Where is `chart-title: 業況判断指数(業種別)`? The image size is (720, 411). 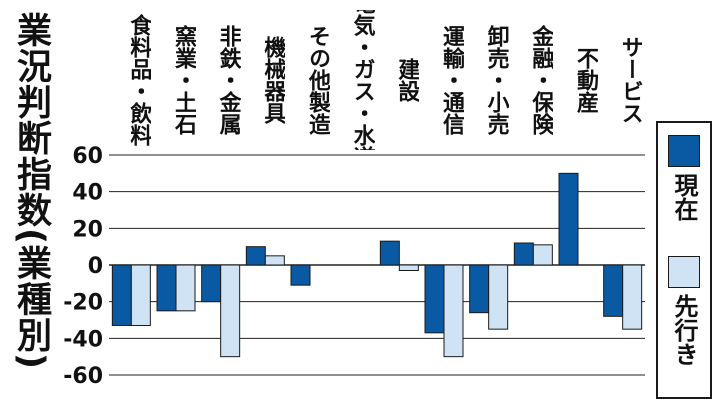
chart-title: 業況判断指数(業種別) is located at coordinates (31, 191).